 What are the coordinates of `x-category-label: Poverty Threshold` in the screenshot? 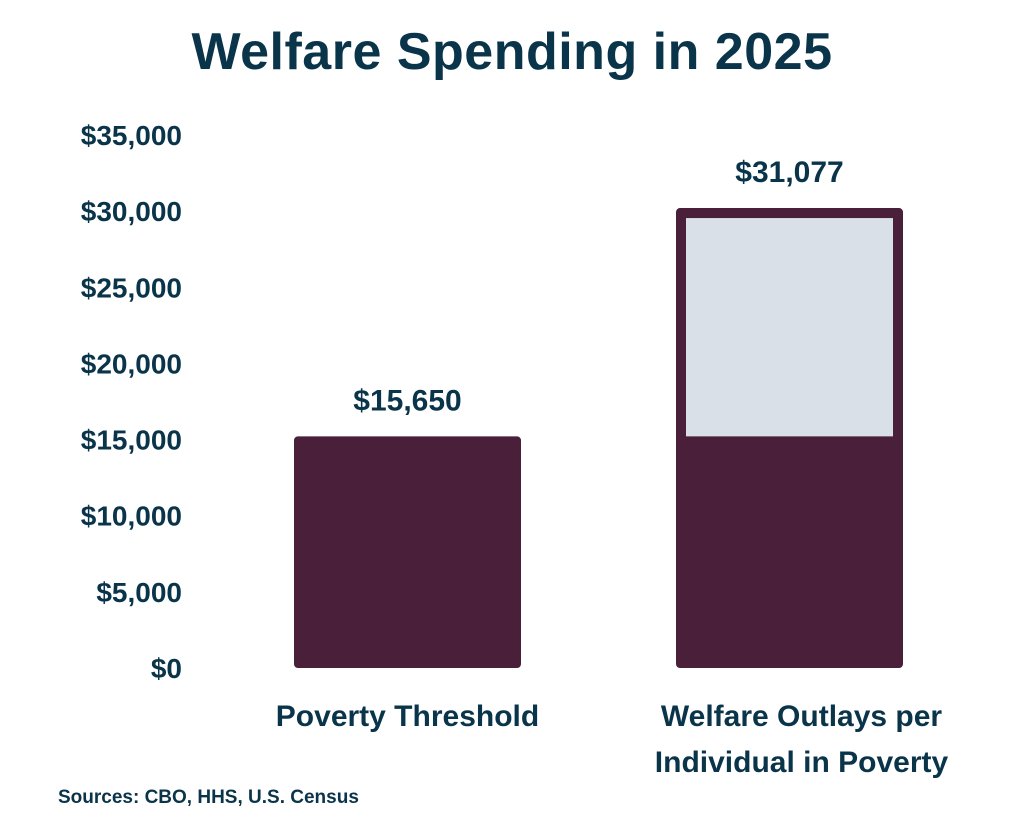 It's located at (407, 716).